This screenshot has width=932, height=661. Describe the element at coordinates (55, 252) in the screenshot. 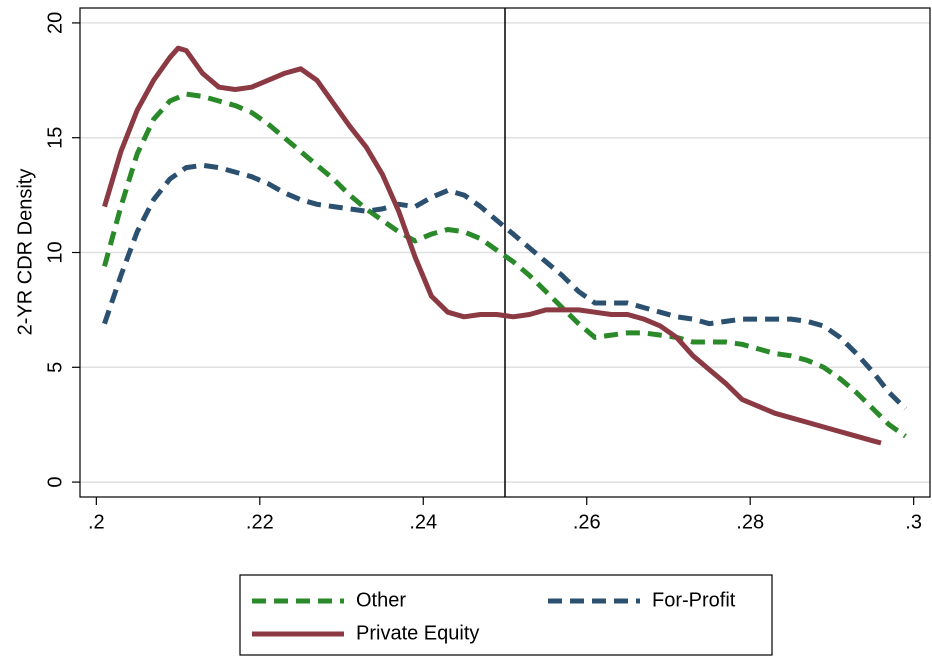

I see `y-tick-label: 10` at that location.